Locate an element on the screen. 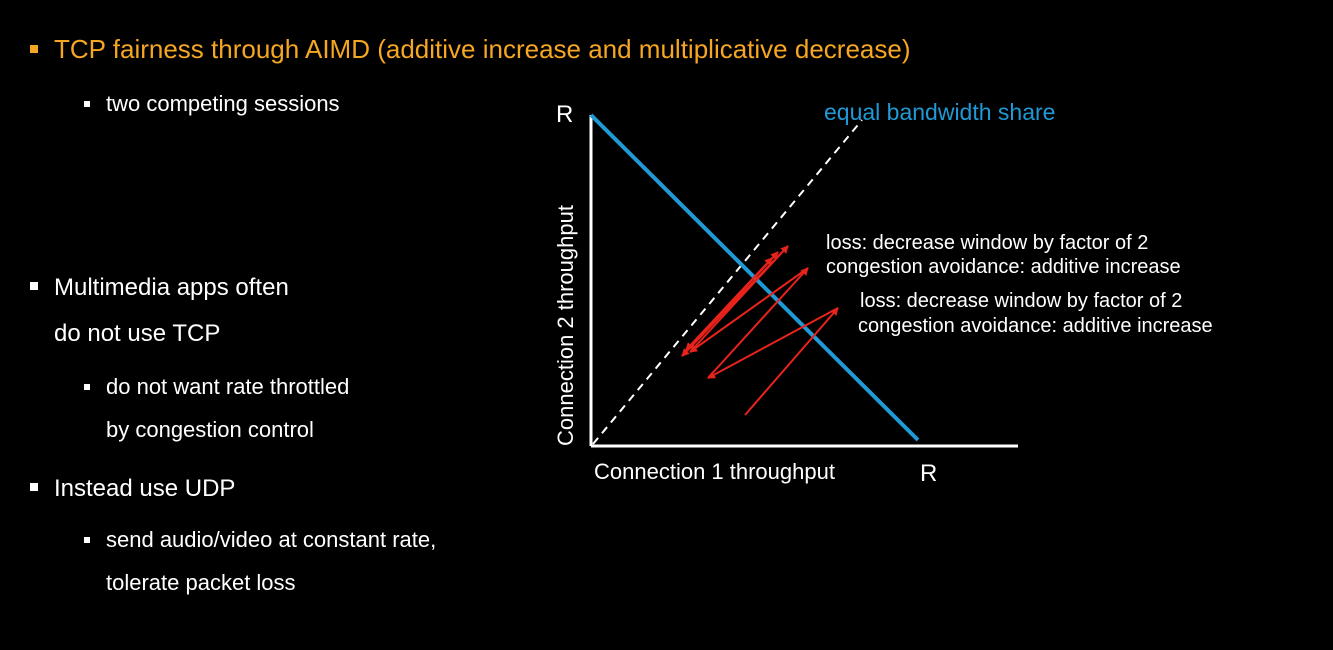 The image size is (1333, 650). bullet-udp: Instead use UDP is located at coordinates (132, 489).